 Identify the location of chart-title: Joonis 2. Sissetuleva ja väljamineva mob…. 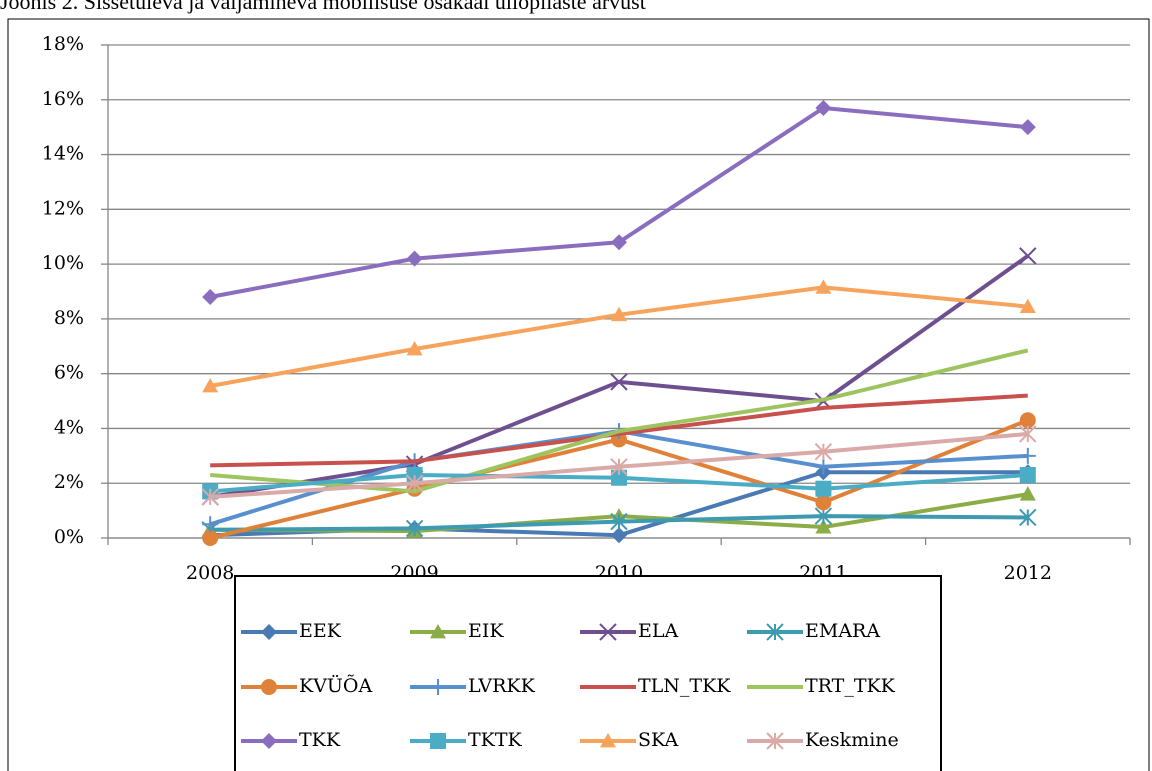
(323, 7).